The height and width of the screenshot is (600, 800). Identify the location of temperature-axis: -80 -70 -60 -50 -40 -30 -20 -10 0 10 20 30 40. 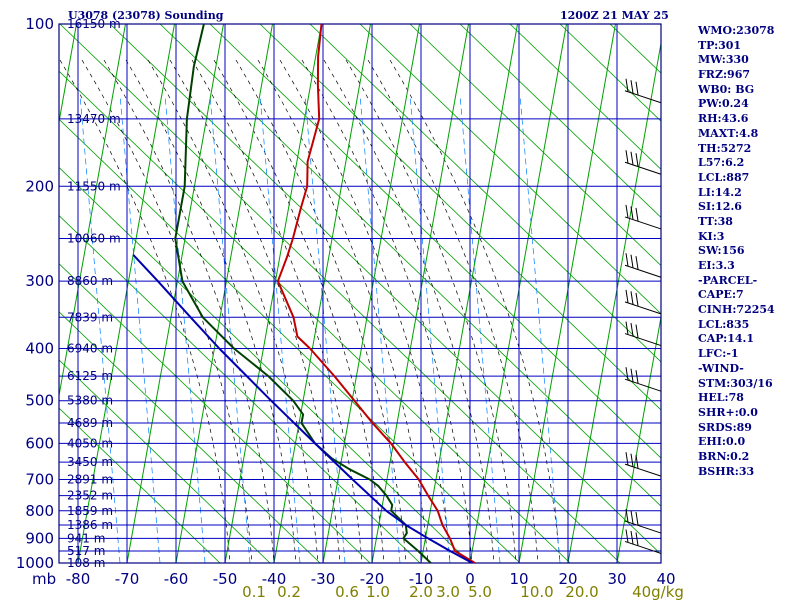
(371, 579).